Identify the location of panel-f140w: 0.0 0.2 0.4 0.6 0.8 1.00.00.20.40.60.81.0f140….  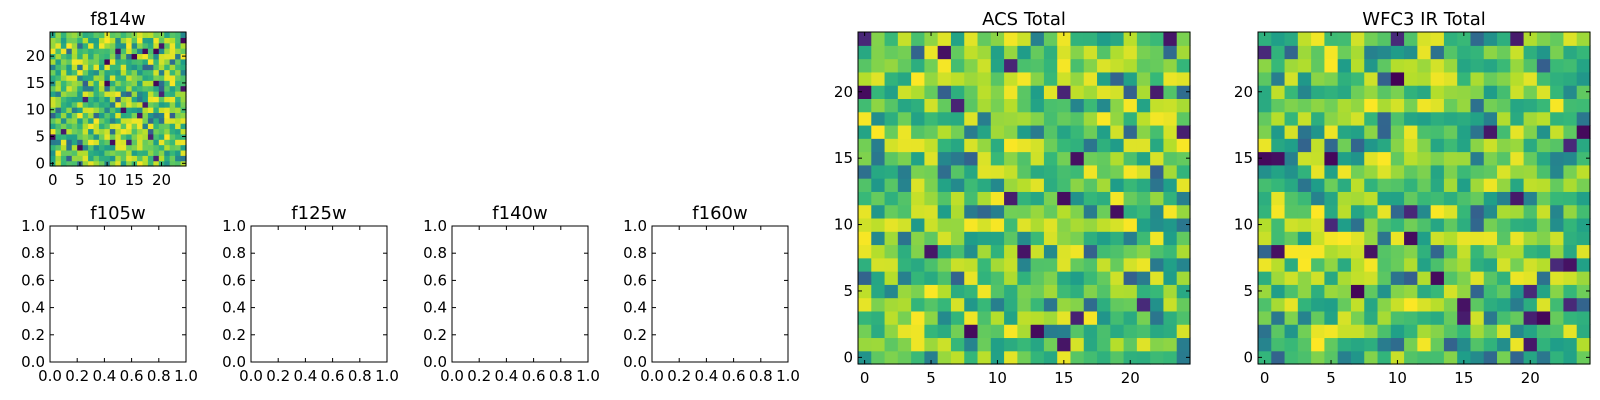
(511, 294).